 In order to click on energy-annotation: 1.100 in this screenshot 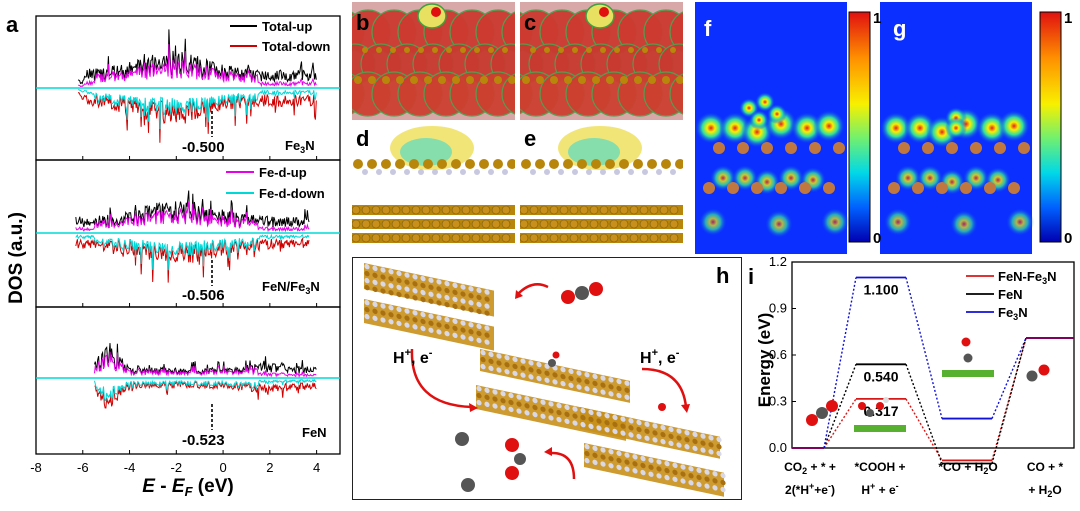, I will do `click(880, 290)`.